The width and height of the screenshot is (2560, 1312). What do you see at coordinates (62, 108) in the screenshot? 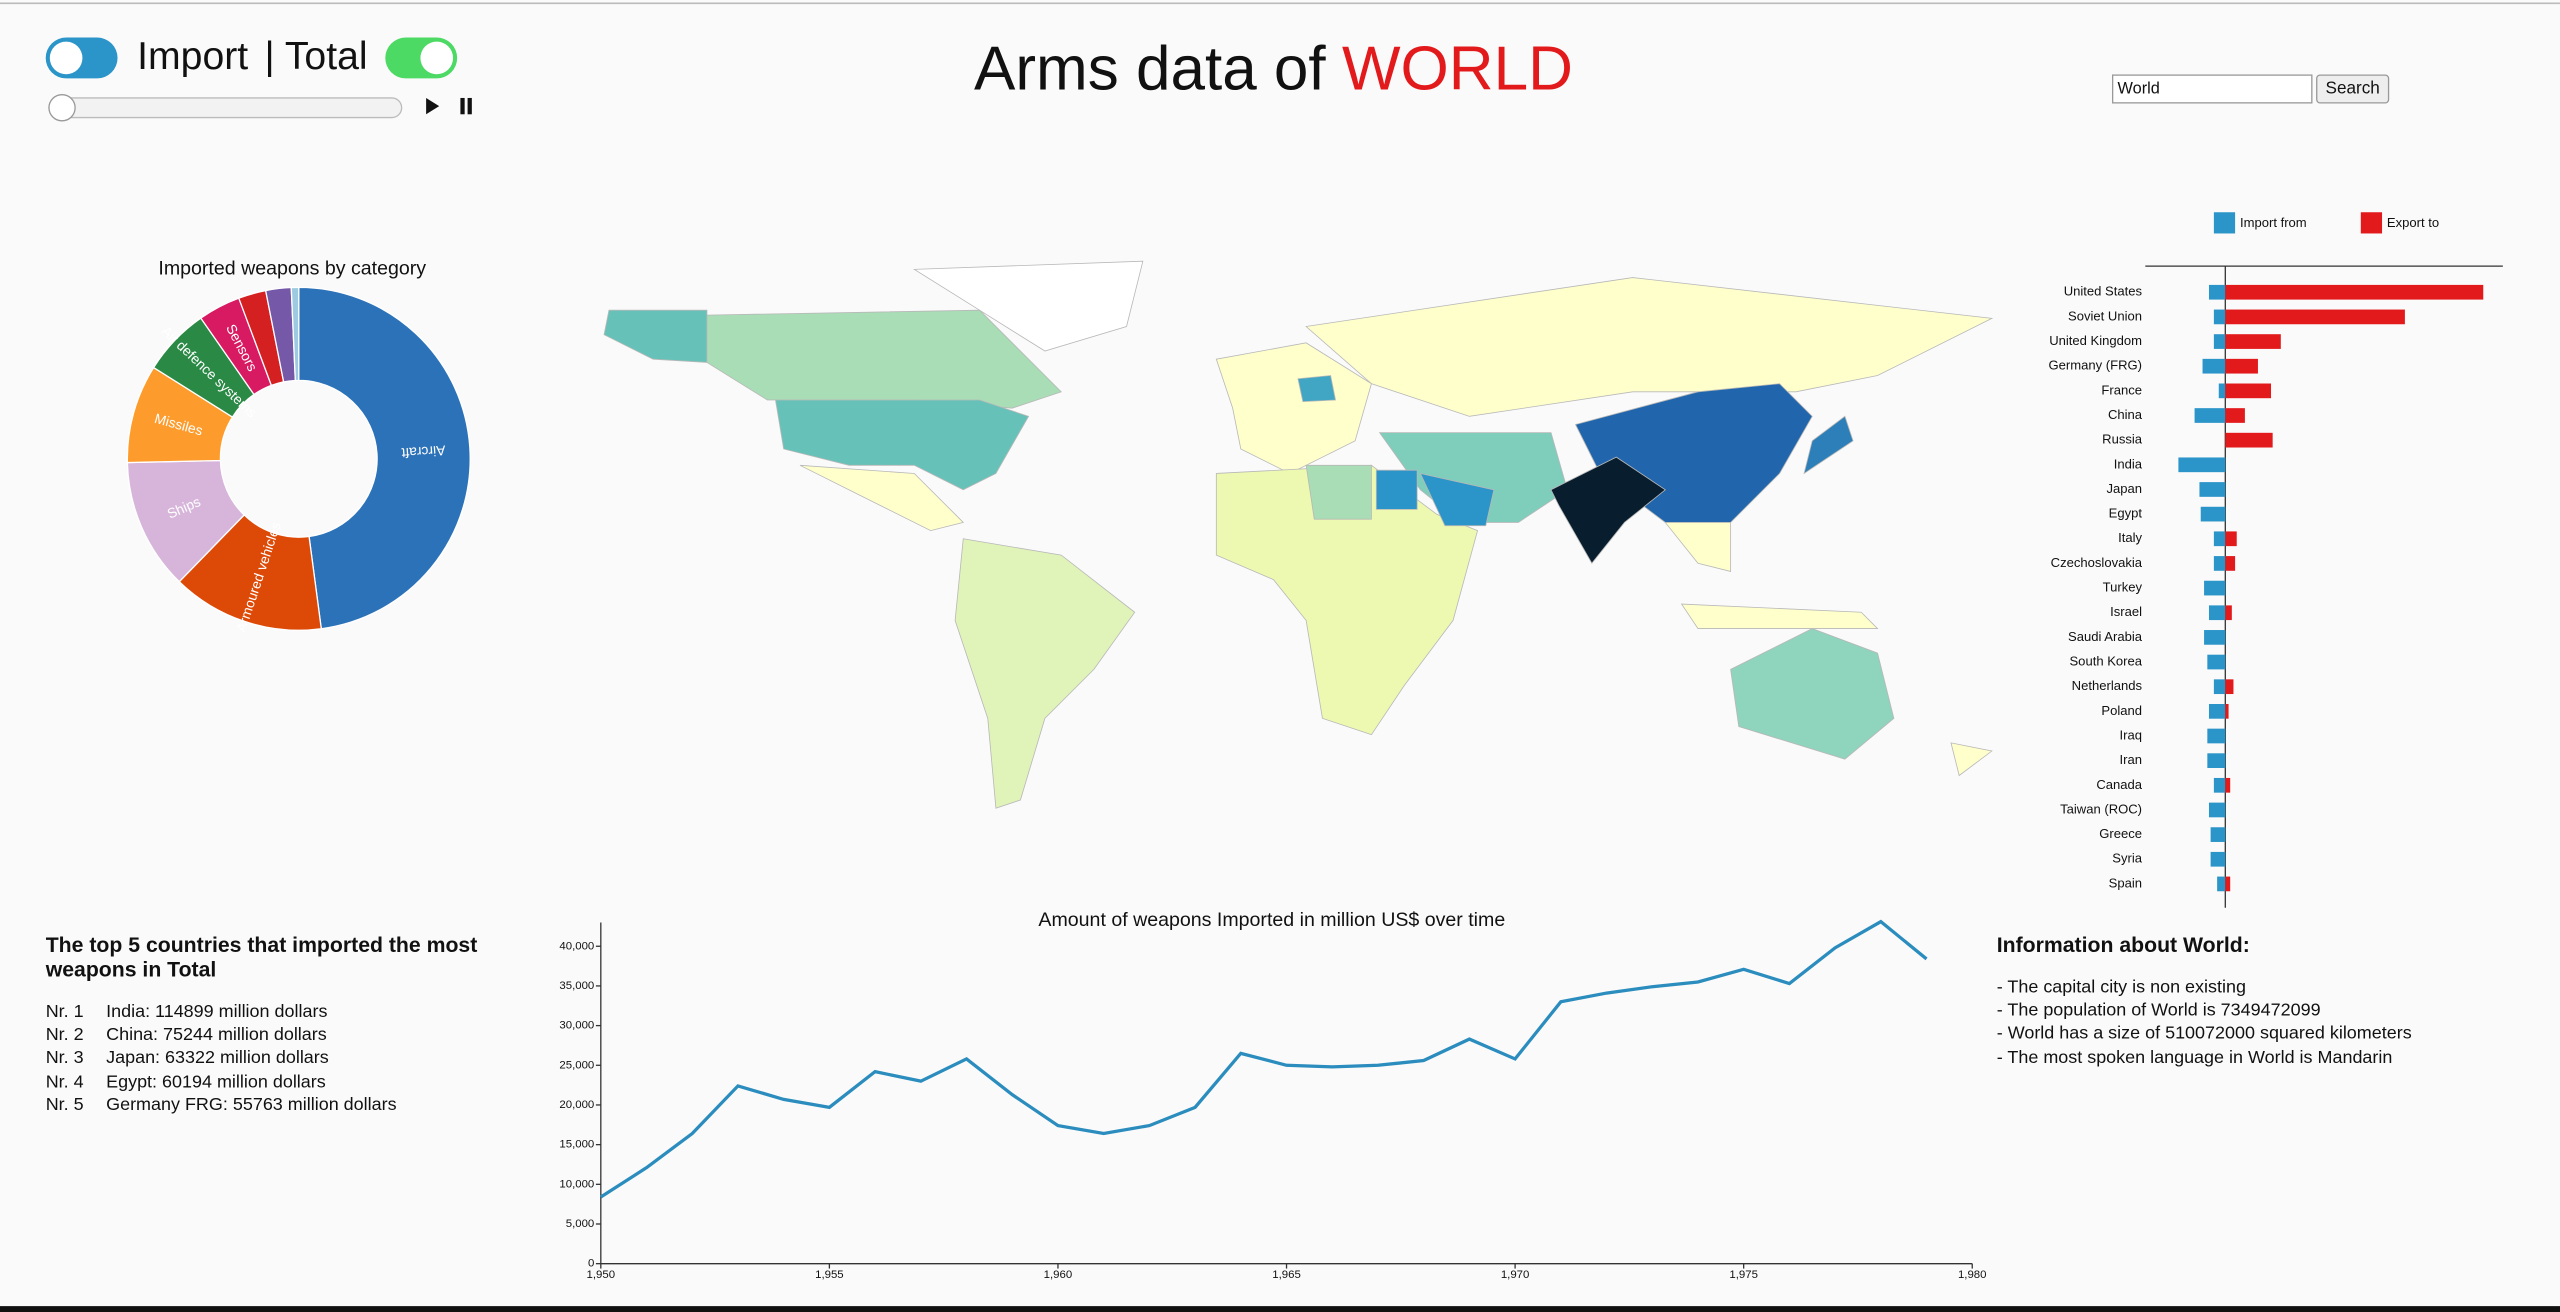
I see `slider-knob` at bounding box center [62, 108].